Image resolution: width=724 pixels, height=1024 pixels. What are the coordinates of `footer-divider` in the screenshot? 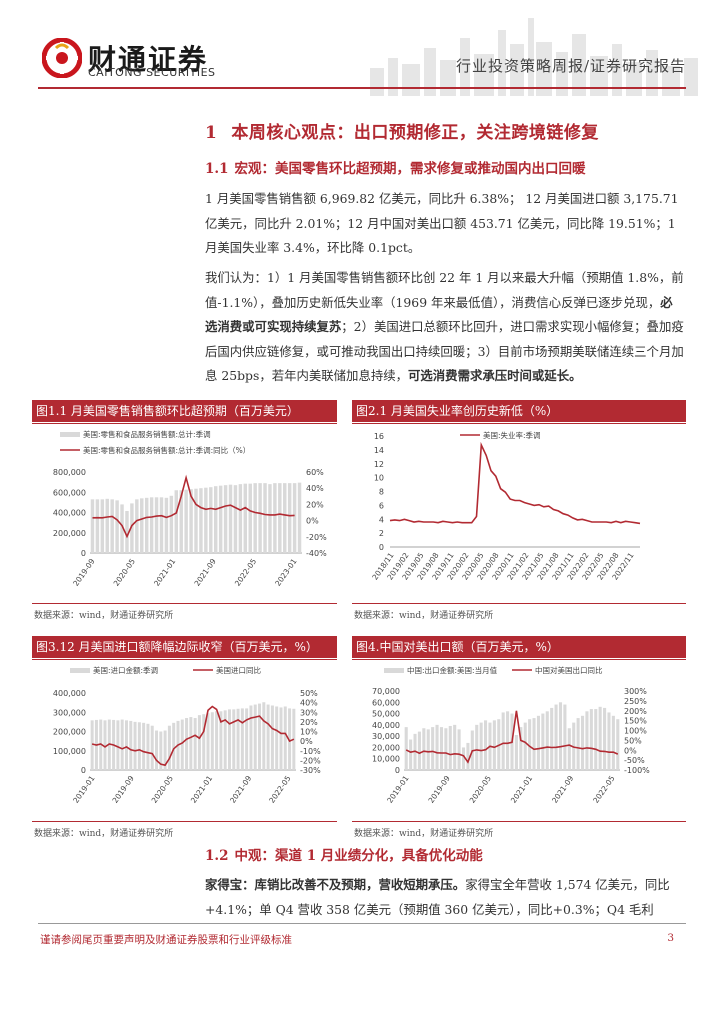 It's located at (362, 923).